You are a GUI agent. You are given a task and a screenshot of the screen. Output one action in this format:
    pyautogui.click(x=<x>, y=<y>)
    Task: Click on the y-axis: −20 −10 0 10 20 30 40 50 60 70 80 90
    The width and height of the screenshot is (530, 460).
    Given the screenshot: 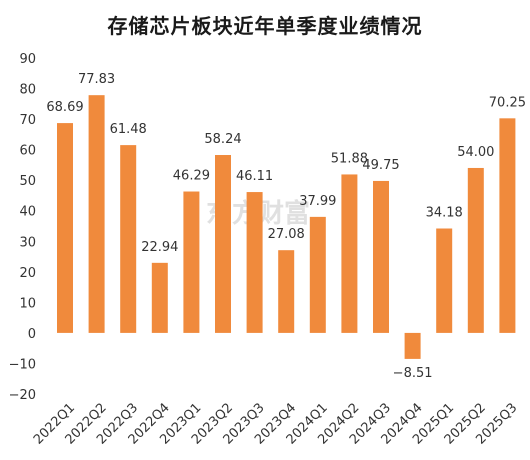 What is the action you would take?
    pyautogui.click(x=22, y=227)
    